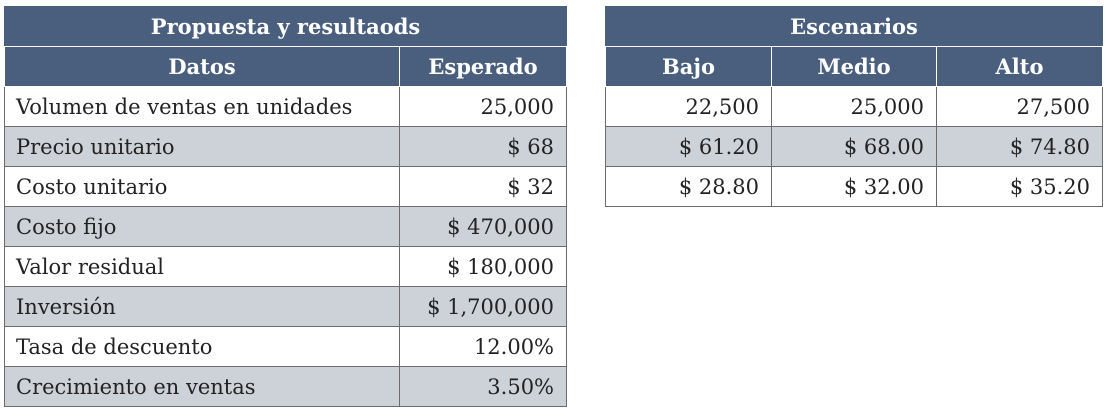 This screenshot has width=1107, height=418. Describe the element at coordinates (483, 186) in the screenshot. I see `row-value: $ 32` at that location.